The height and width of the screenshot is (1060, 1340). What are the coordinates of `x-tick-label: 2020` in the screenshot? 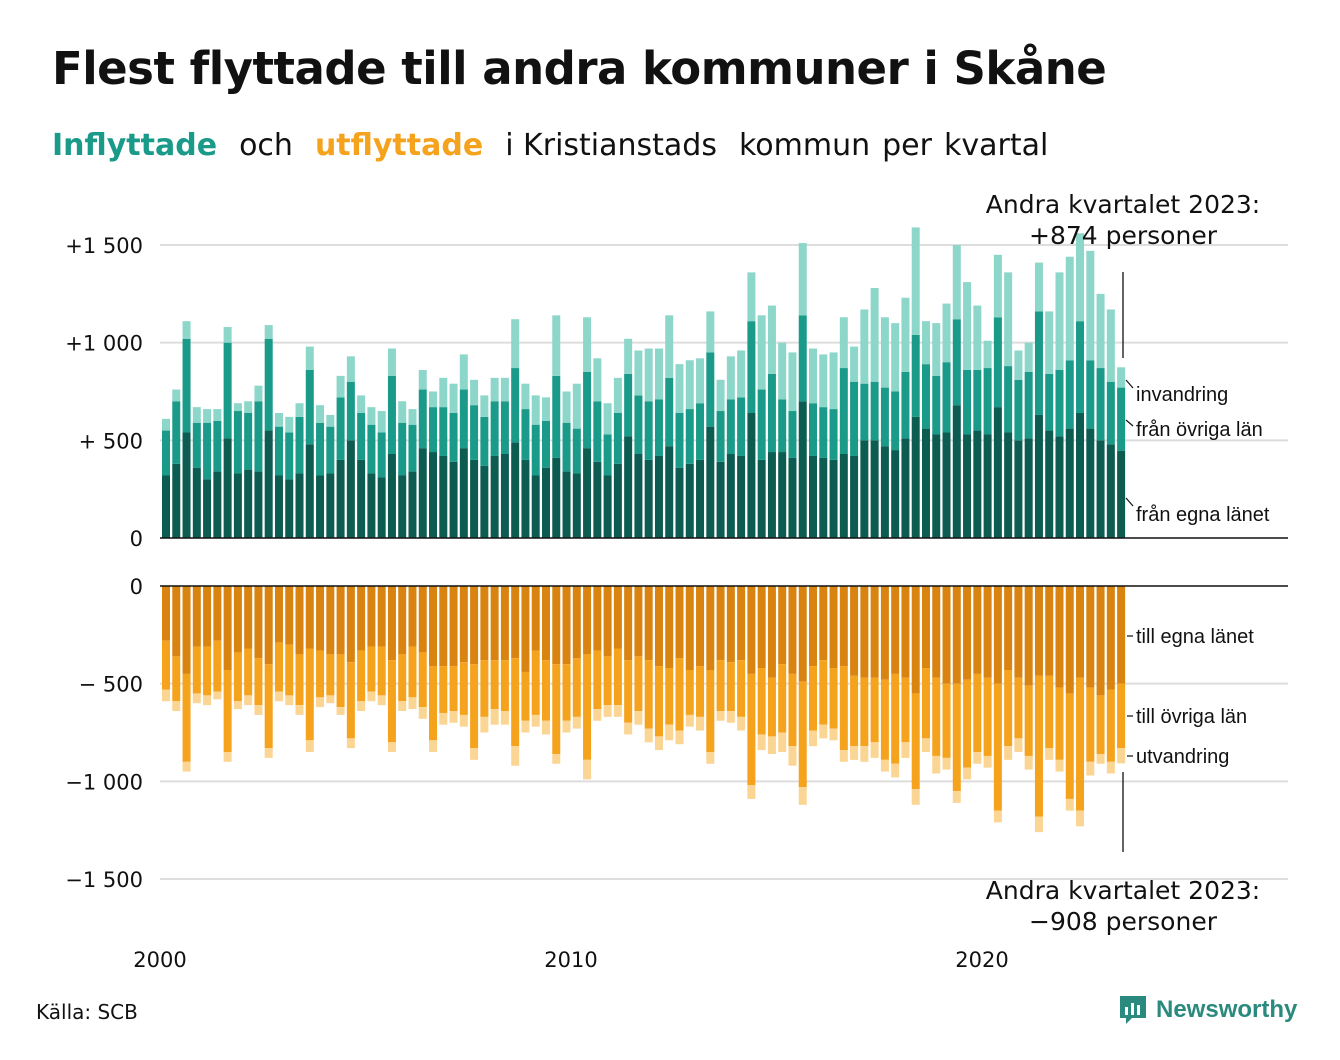 It's located at (981, 960).